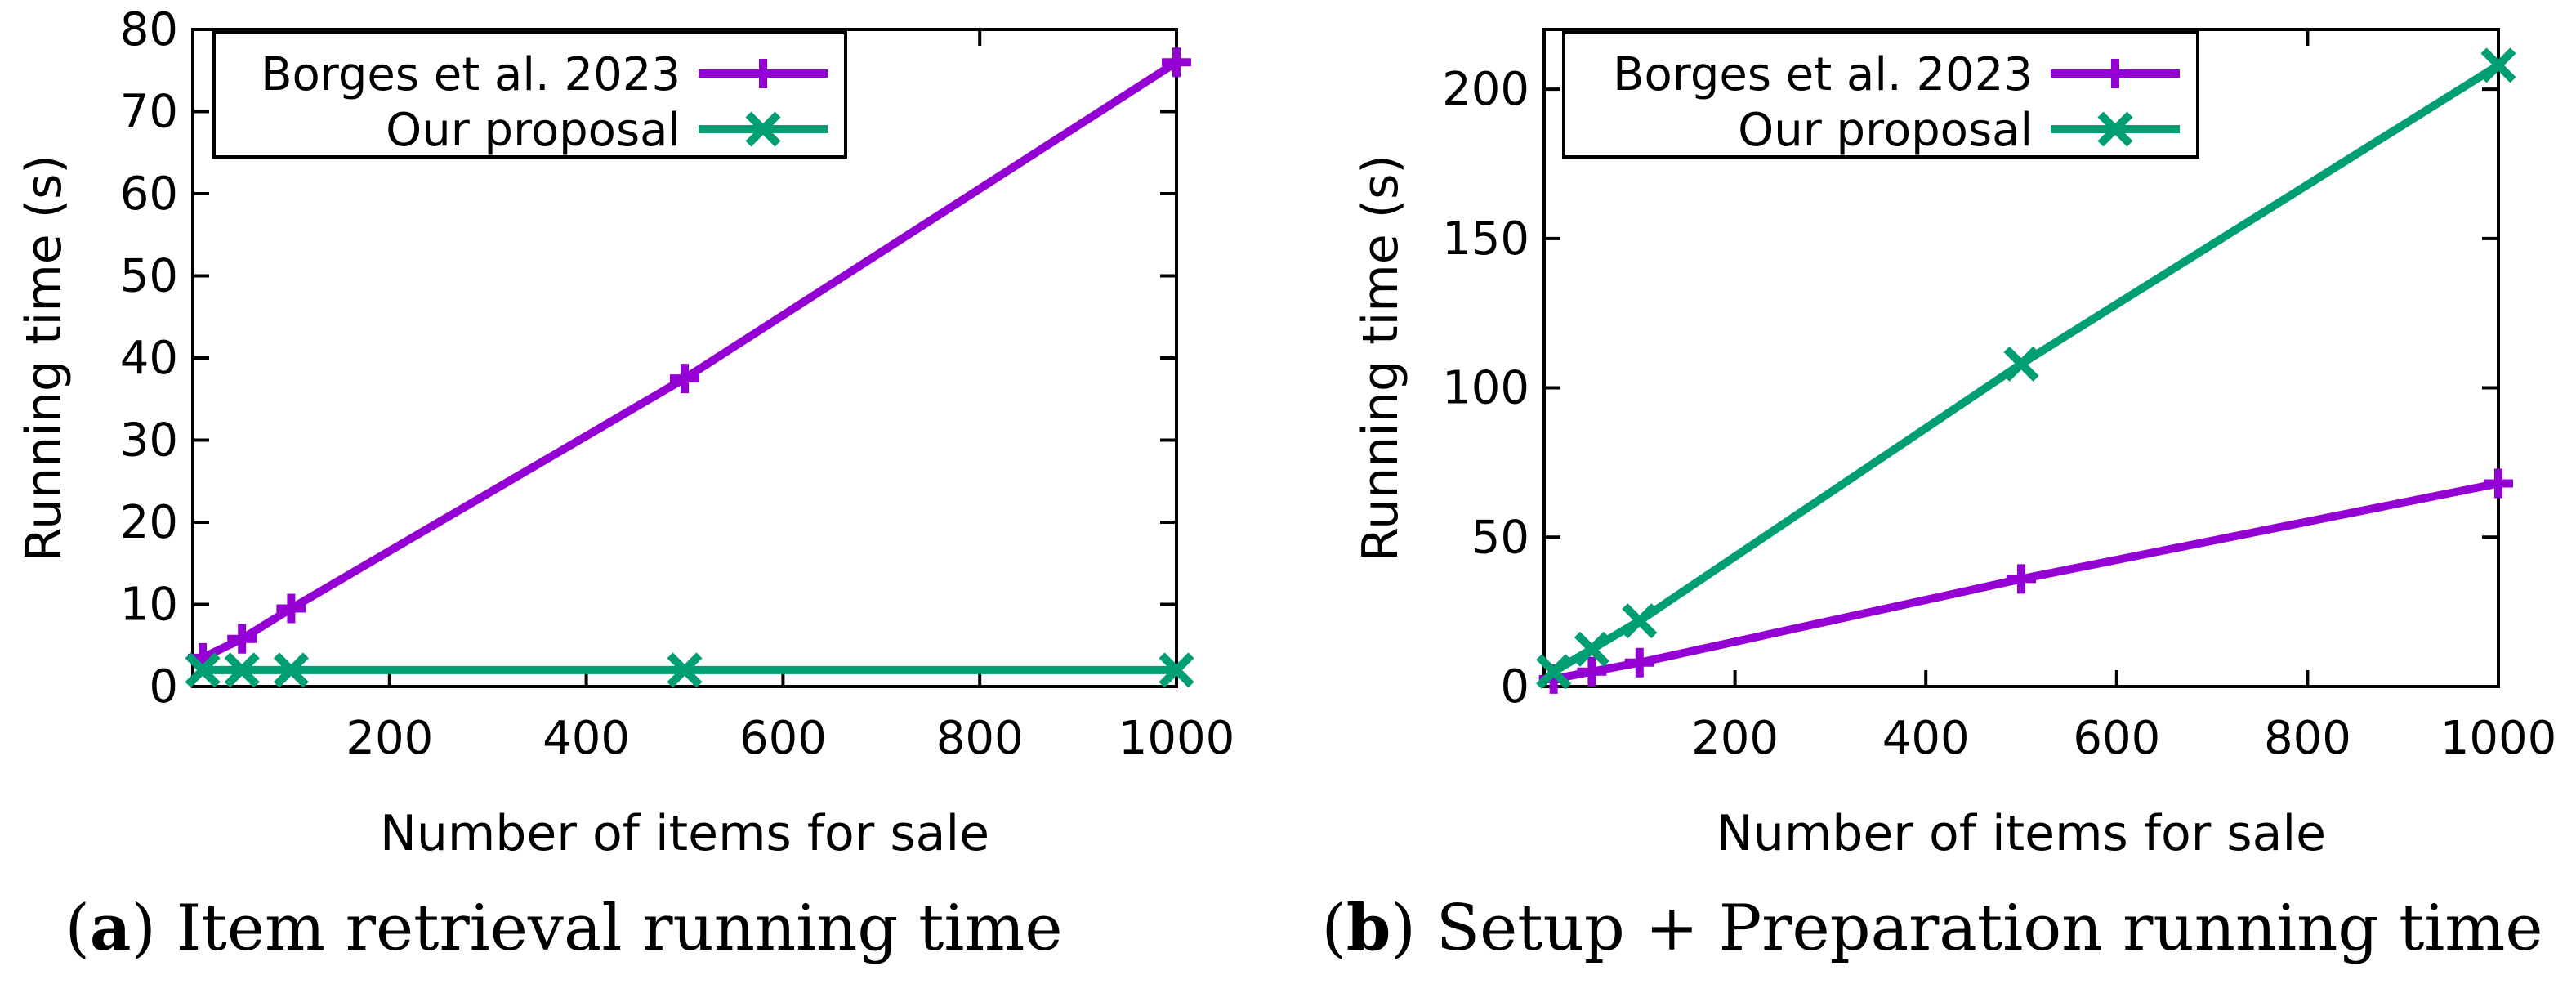 This screenshot has width=2576, height=984. What do you see at coordinates (111, 928) in the screenshot?
I see `caption-letter: a` at bounding box center [111, 928].